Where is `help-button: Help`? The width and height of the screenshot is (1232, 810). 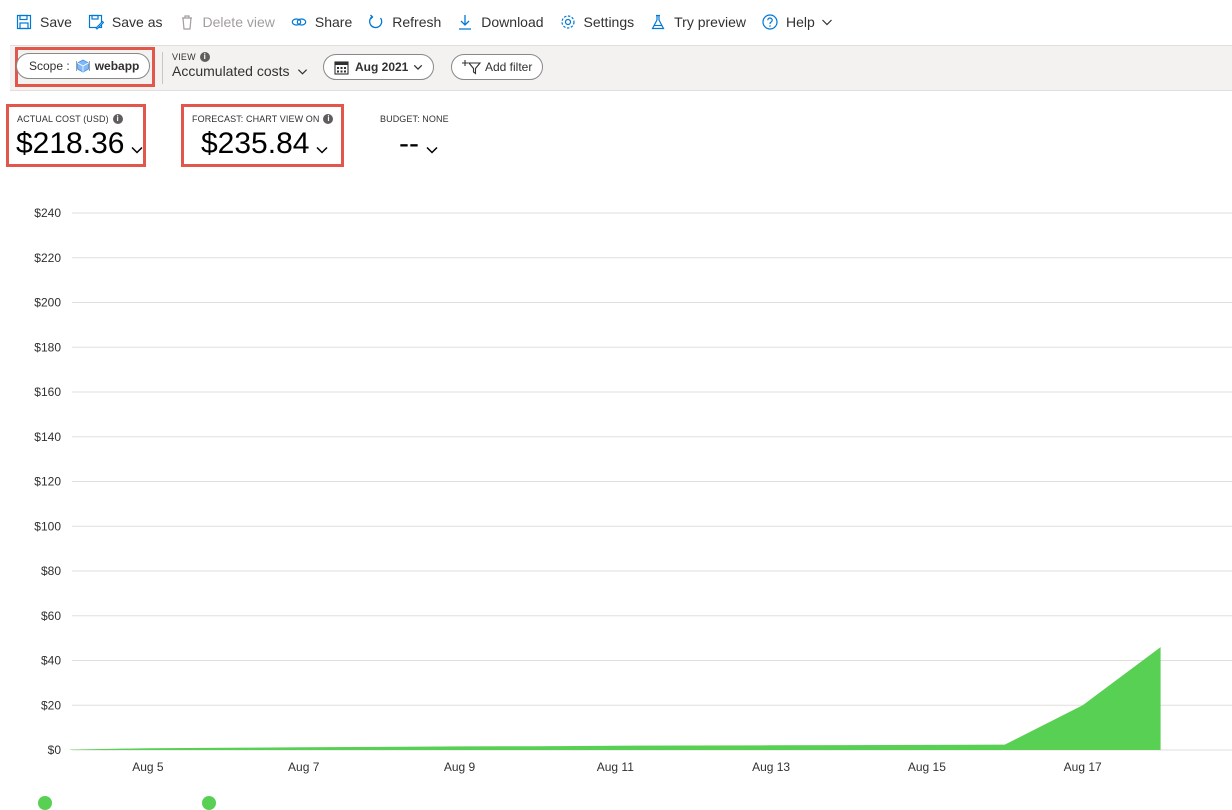
help-button: Help is located at coordinates (797, 22).